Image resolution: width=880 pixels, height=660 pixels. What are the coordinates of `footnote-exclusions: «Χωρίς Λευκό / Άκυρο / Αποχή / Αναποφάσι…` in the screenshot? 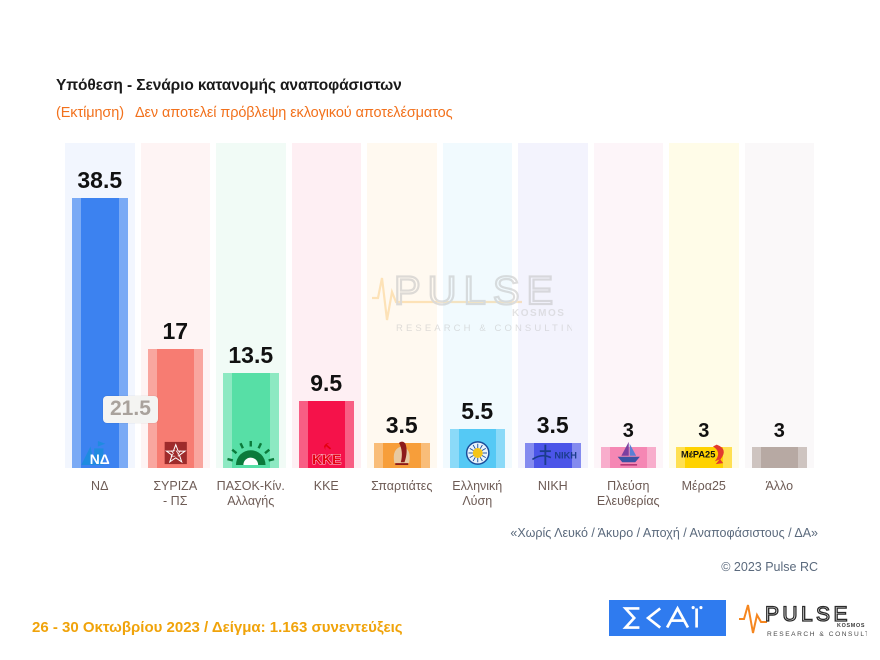 It's located at (664, 533).